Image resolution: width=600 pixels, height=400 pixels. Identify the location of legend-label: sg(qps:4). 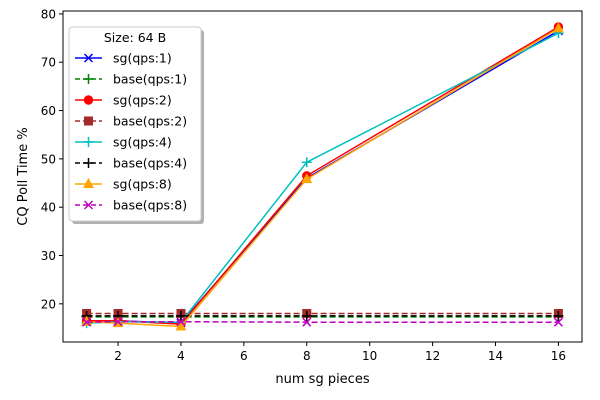
(142, 142).